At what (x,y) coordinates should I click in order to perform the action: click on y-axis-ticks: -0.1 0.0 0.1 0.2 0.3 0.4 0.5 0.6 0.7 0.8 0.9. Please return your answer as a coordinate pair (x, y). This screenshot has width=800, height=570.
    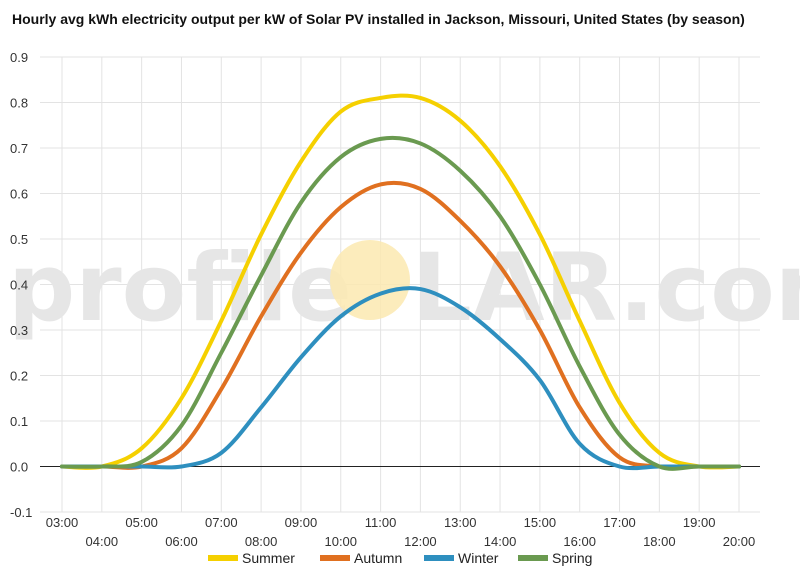
    Looking at the image, I should click on (21, 285).